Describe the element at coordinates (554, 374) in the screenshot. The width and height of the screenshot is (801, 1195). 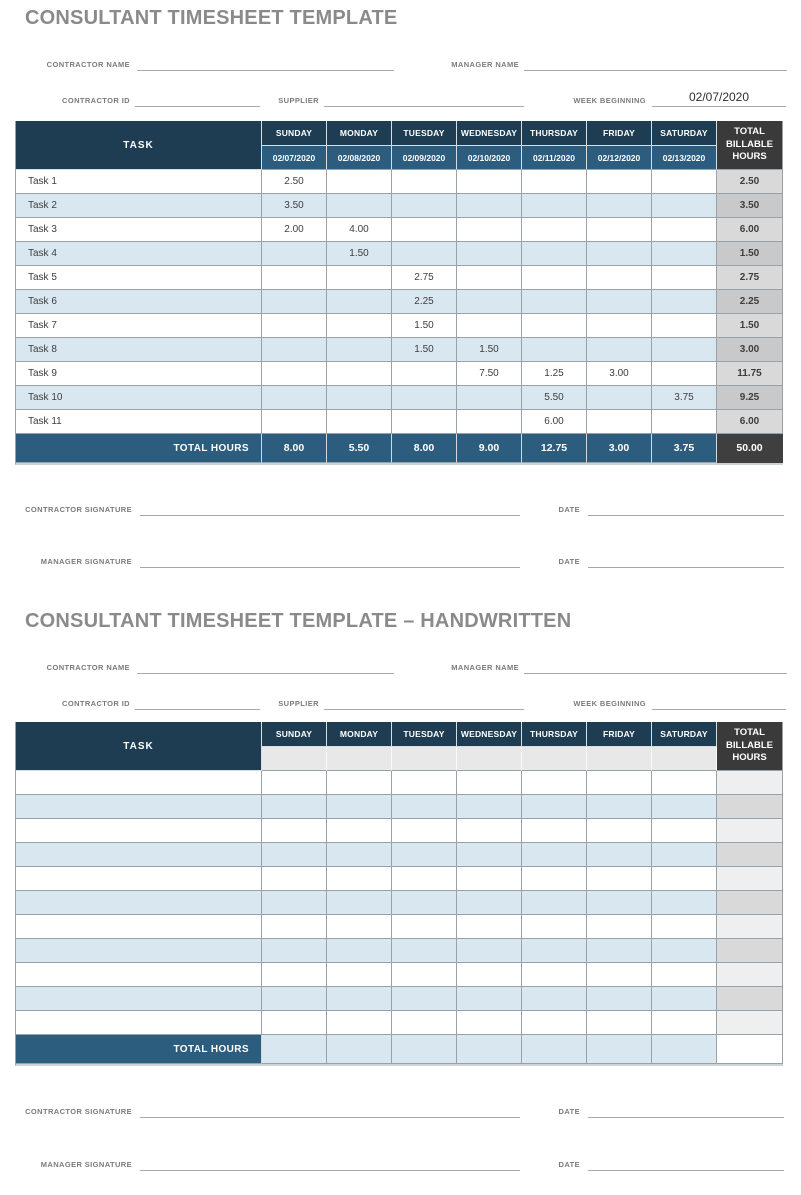
I see `hour-cell: 1.25` at that location.